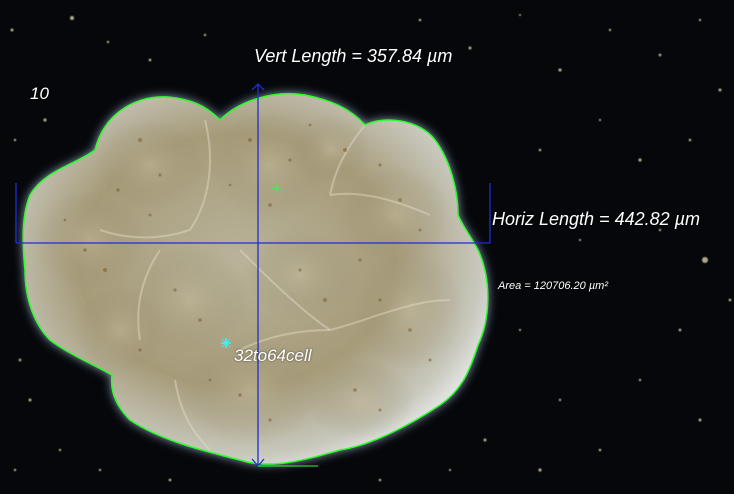 Image resolution: width=734 pixels, height=494 pixels. I want to click on centroid-marker, so click(277, 188).